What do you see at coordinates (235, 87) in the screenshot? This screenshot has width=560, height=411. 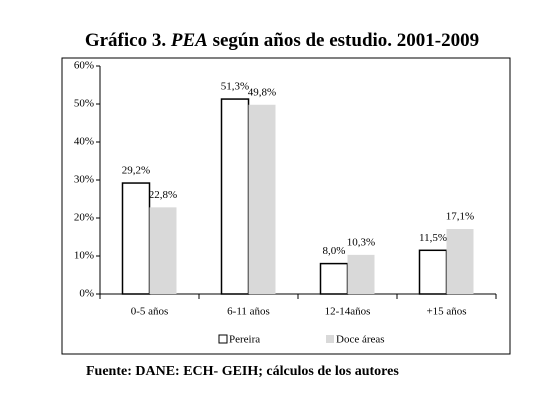 I see `value-label: 51,3%` at bounding box center [235, 87].